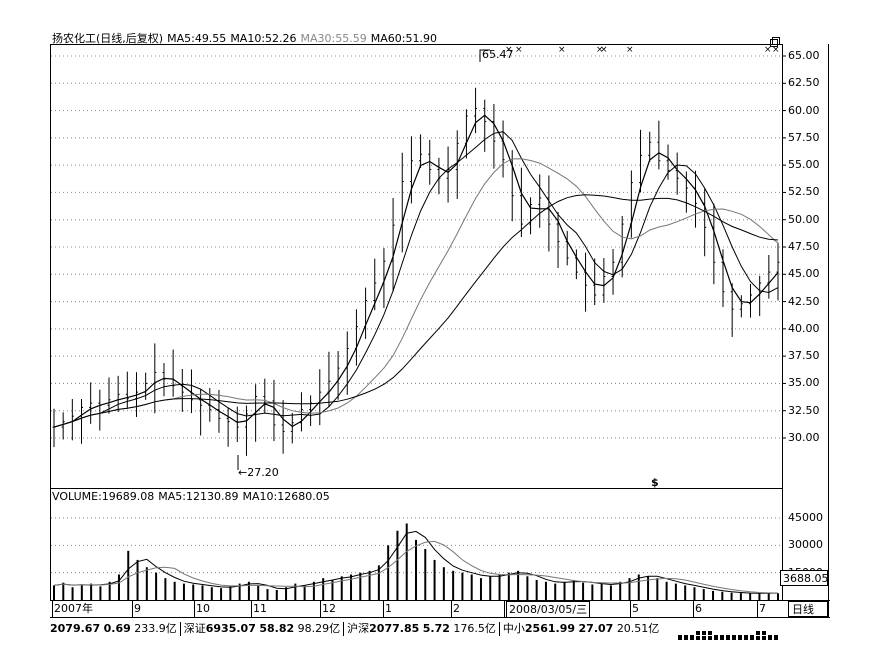  What do you see at coordinates (194, 628) in the screenshot?
I see `sz-label: 深证` at bounding box center [194, 628].